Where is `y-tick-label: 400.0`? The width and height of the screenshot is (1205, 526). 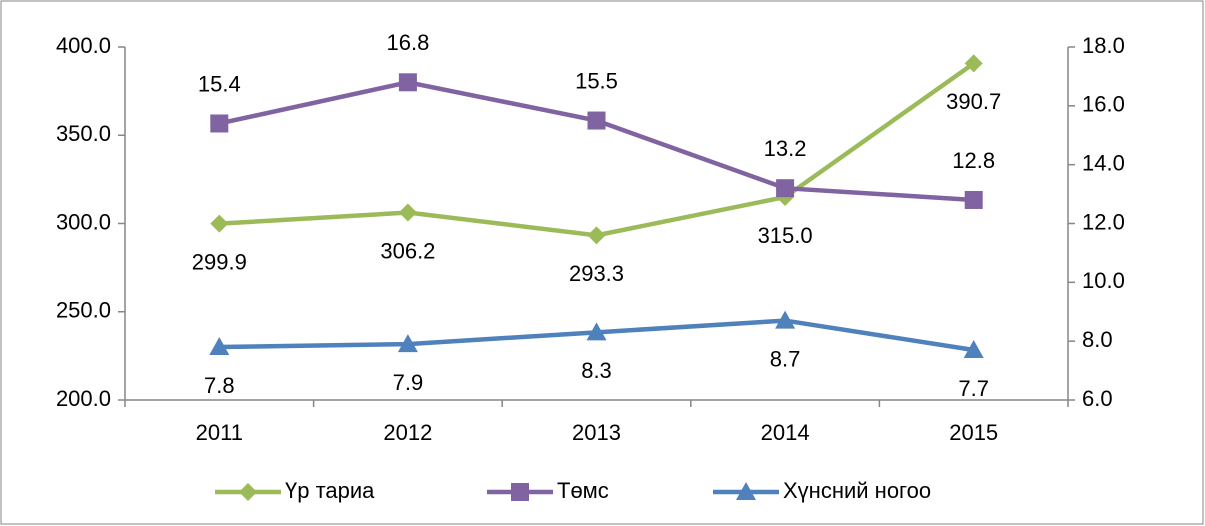
y-tick-label: 400.0 is located at coordinates (83, 45).